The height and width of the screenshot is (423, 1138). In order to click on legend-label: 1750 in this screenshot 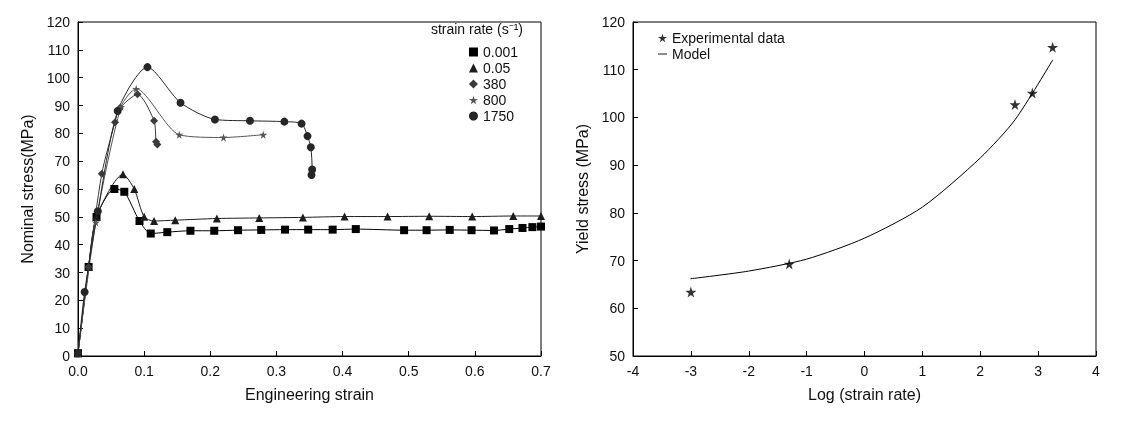, I will do `click(498, 116)`.